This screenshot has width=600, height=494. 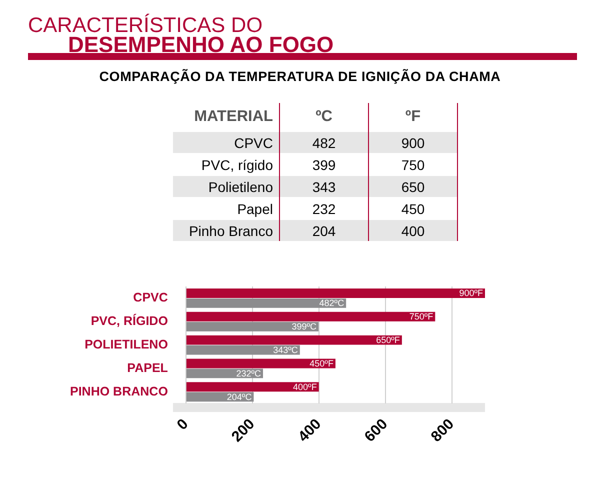 What do you see at coordinates (413, 230) in the screenshot?
I see `data-label: 400` at bounding box center [413, 230].